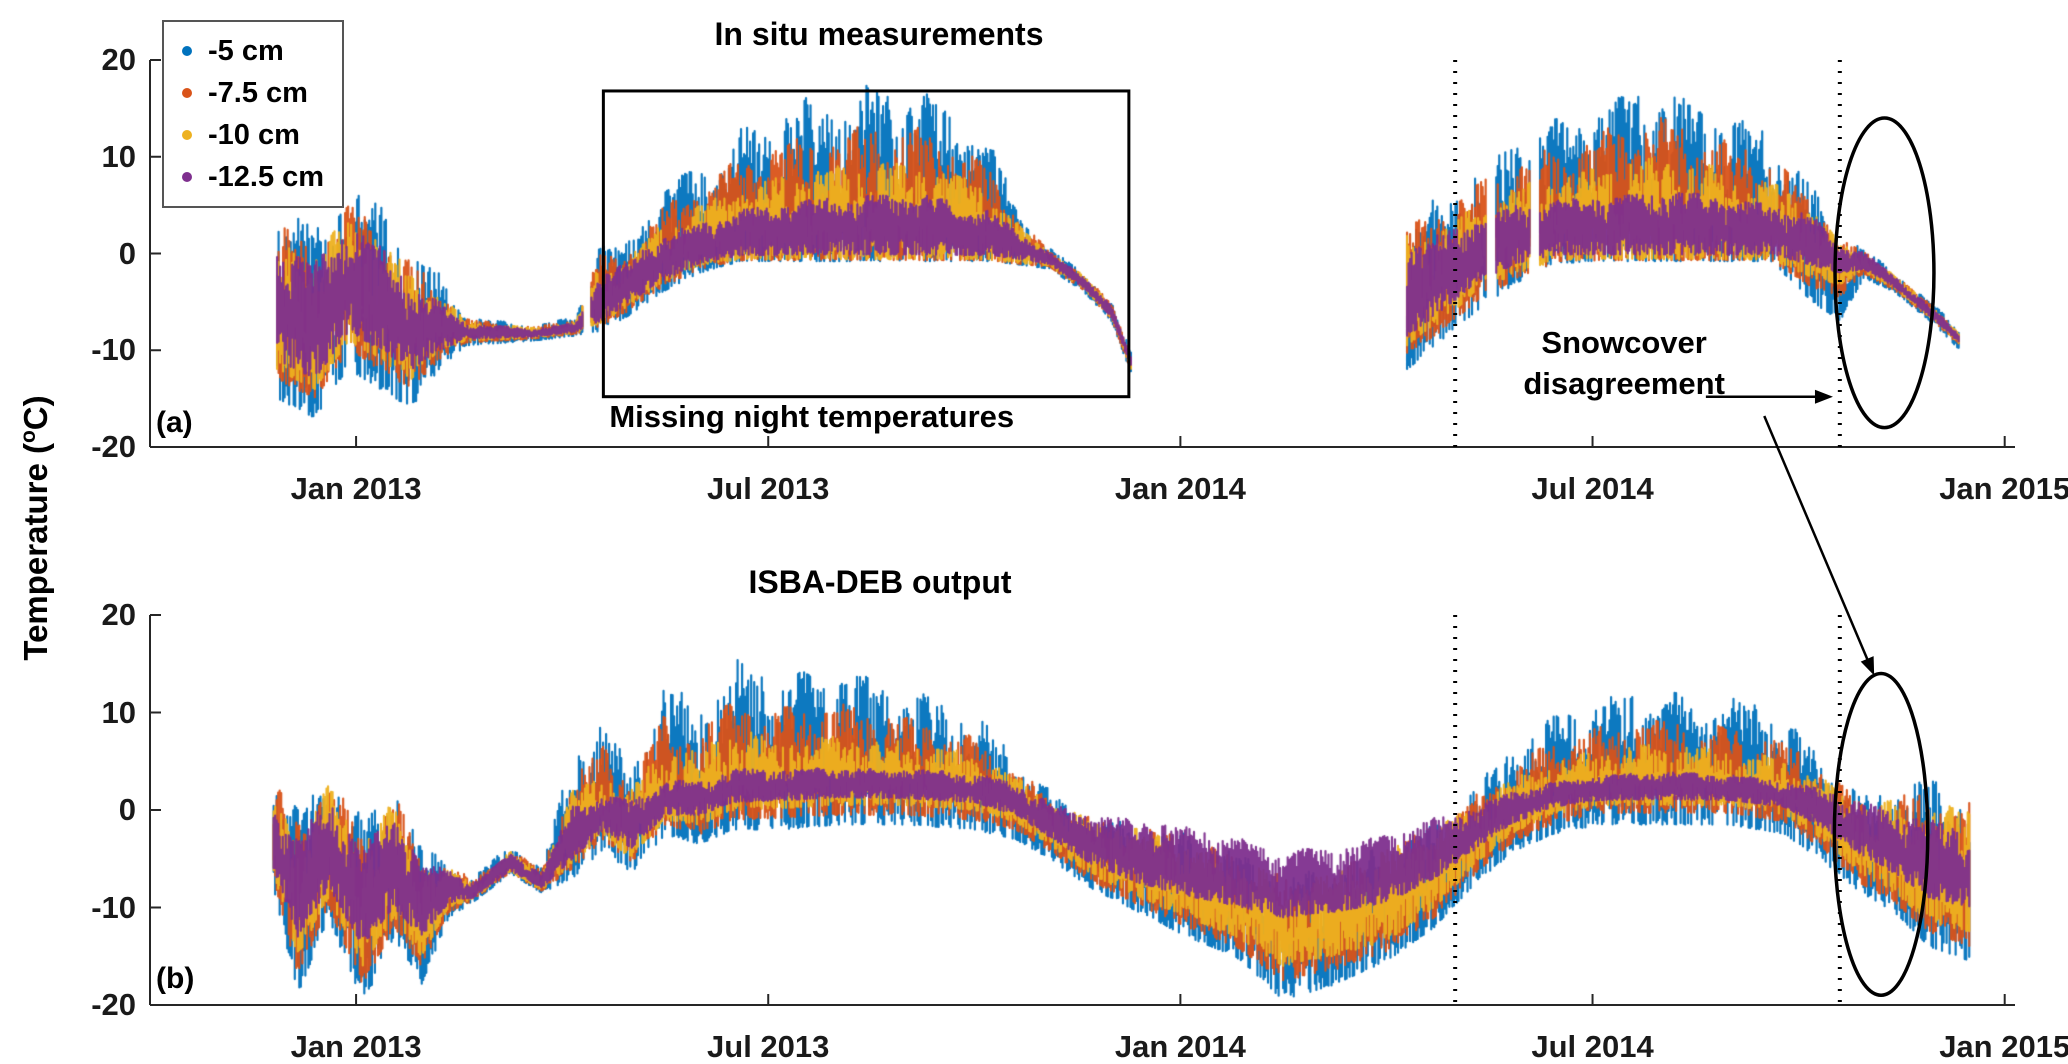 This screenshot has height=1064, width=2068. What do you see at coordinates (2003, 488) in the screenshot?
I see `panel-a-x-tick-label: Jan 2015` at bounding box center [2003, 488].